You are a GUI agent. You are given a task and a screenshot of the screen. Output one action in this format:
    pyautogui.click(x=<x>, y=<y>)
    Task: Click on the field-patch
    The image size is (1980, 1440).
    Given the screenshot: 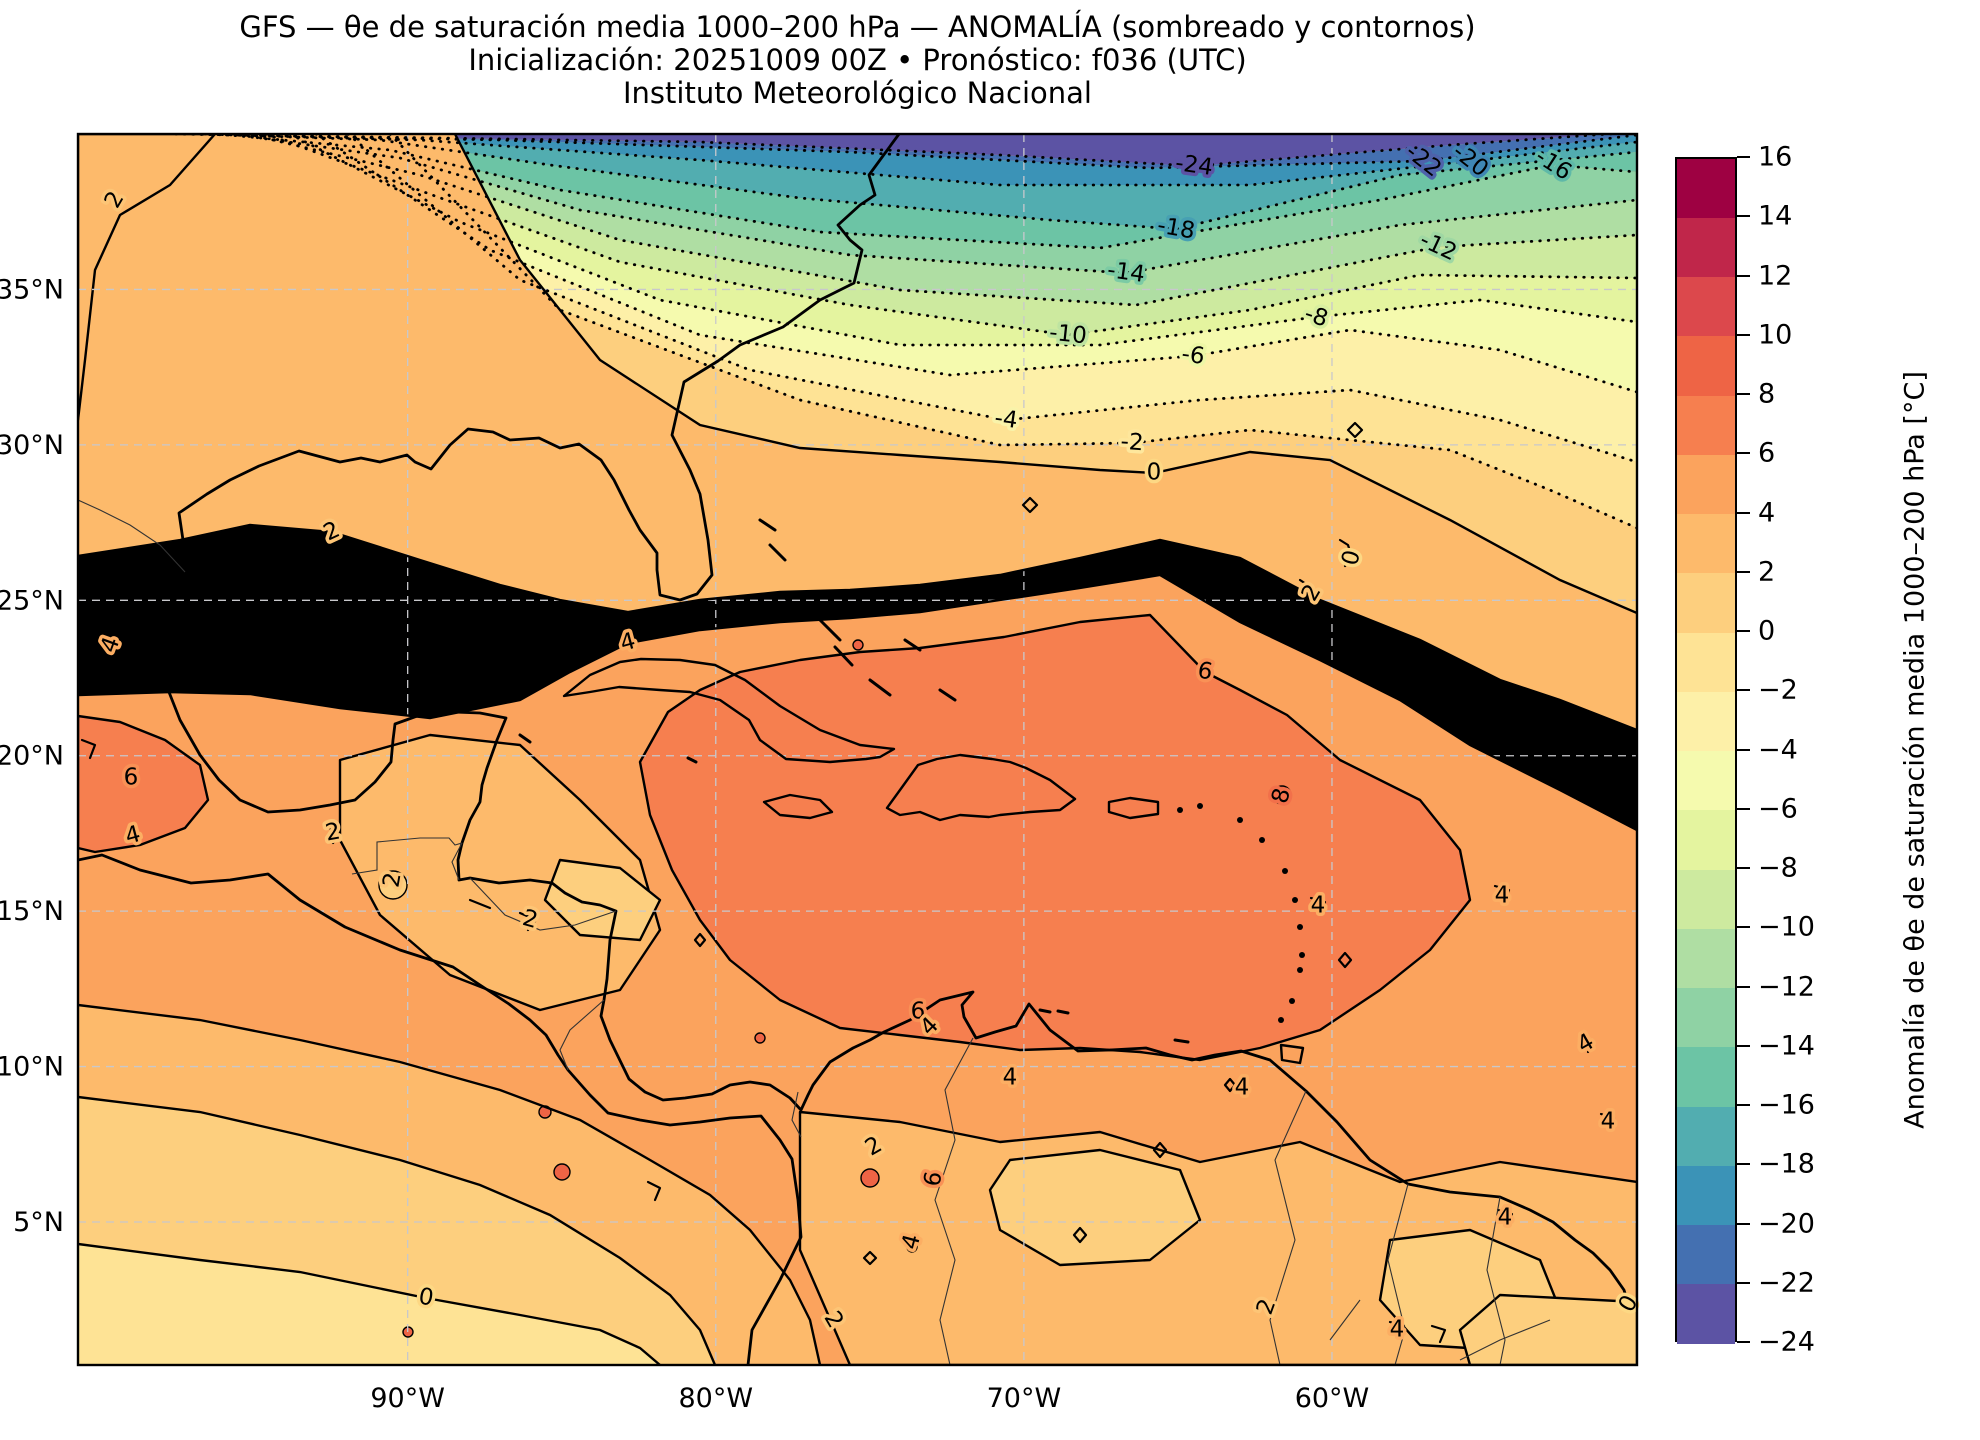 What is the action you would take?
    pyautogui.click(x=500, y=872)
    